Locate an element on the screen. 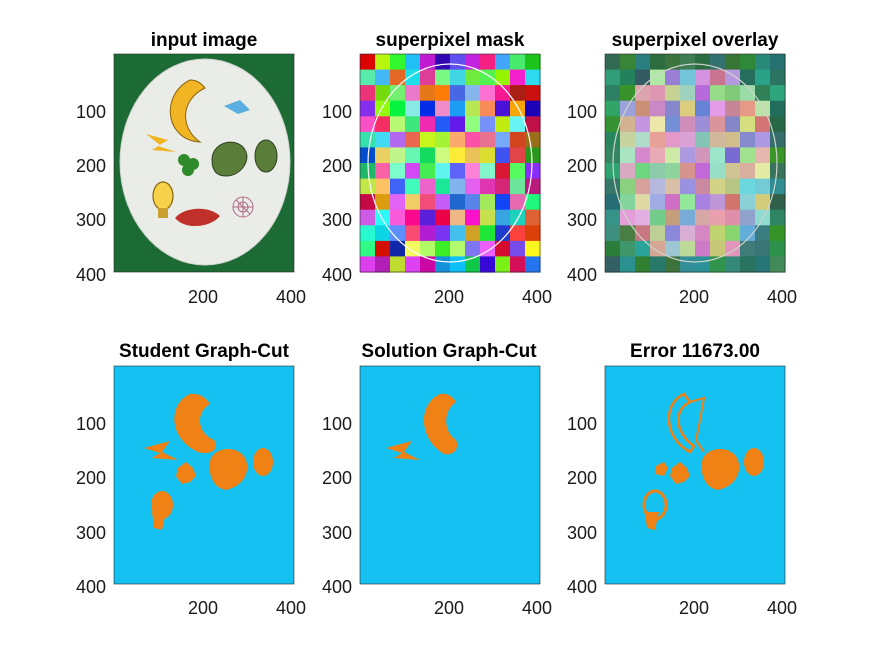 The image size is (875, 656). green-blob-sticker is located at coordinates (229, 159).